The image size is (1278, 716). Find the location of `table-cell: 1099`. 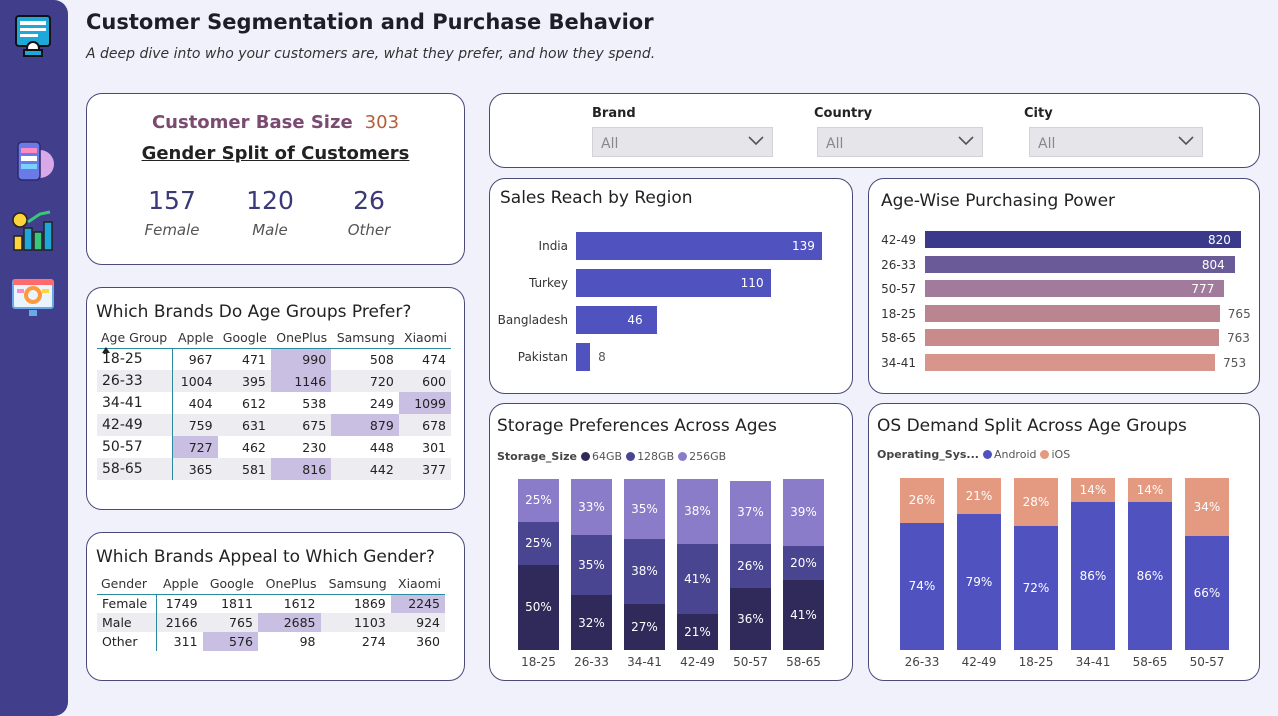

table-cell: 1099 is located at coordinates (424, 403).